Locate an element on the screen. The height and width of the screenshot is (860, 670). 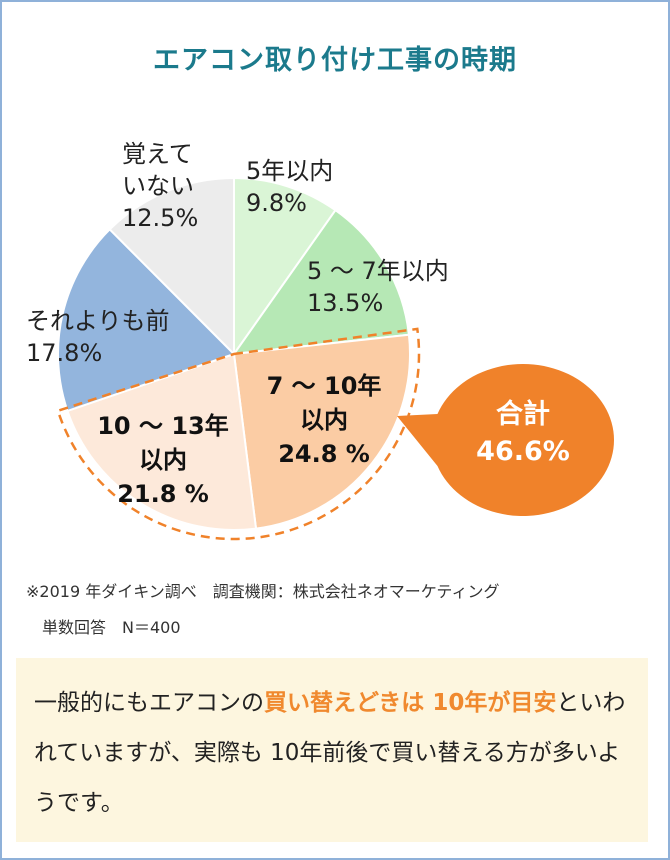
highlight-dashed-outline is located at coordinates (238, 434).